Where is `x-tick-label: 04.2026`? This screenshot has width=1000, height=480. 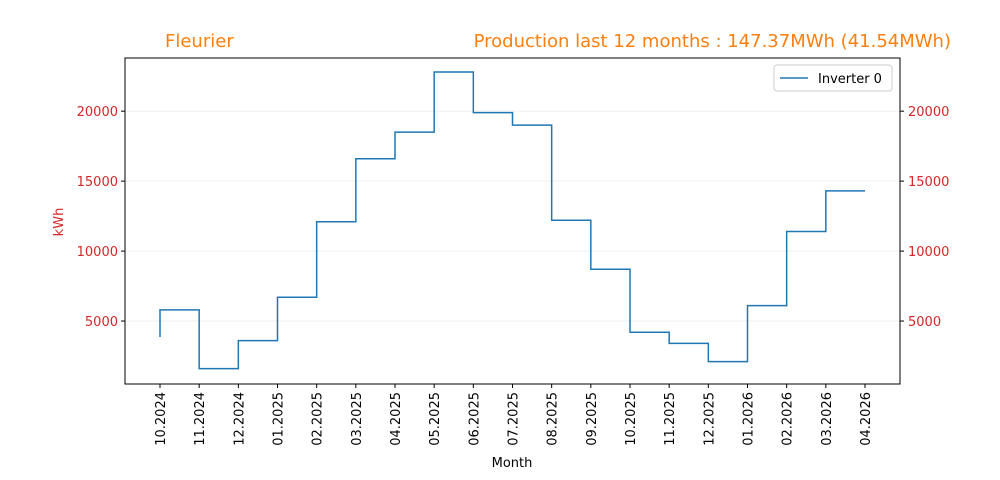 x-tick-label: 04.2026 is located at coordinates (866, 419).